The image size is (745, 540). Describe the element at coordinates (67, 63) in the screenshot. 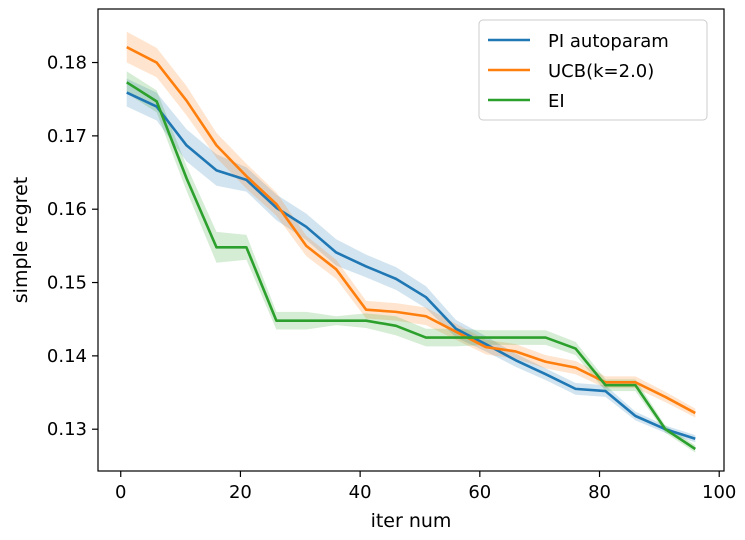

I see `y-tick-label: 0.18` at that location.